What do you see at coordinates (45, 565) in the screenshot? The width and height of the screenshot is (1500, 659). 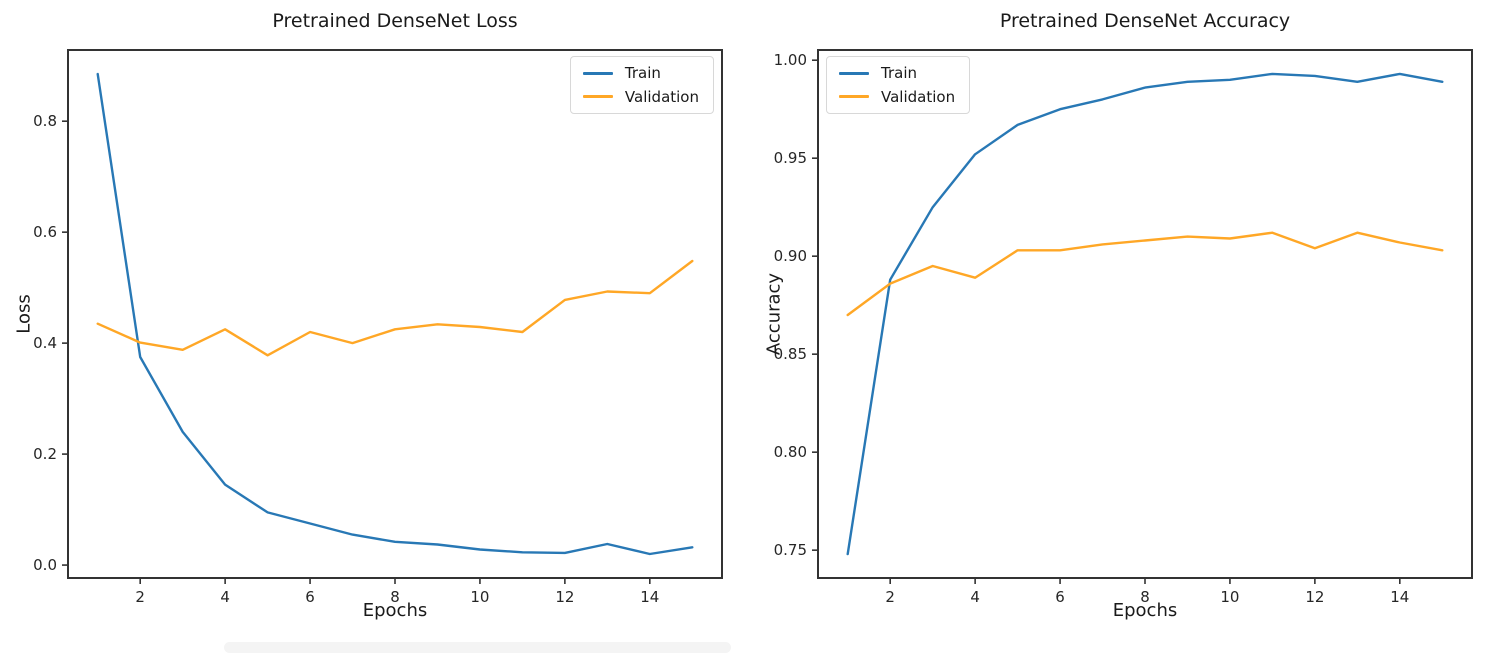 I see `svg-text: 0.0` at bounding box center [45, 565].